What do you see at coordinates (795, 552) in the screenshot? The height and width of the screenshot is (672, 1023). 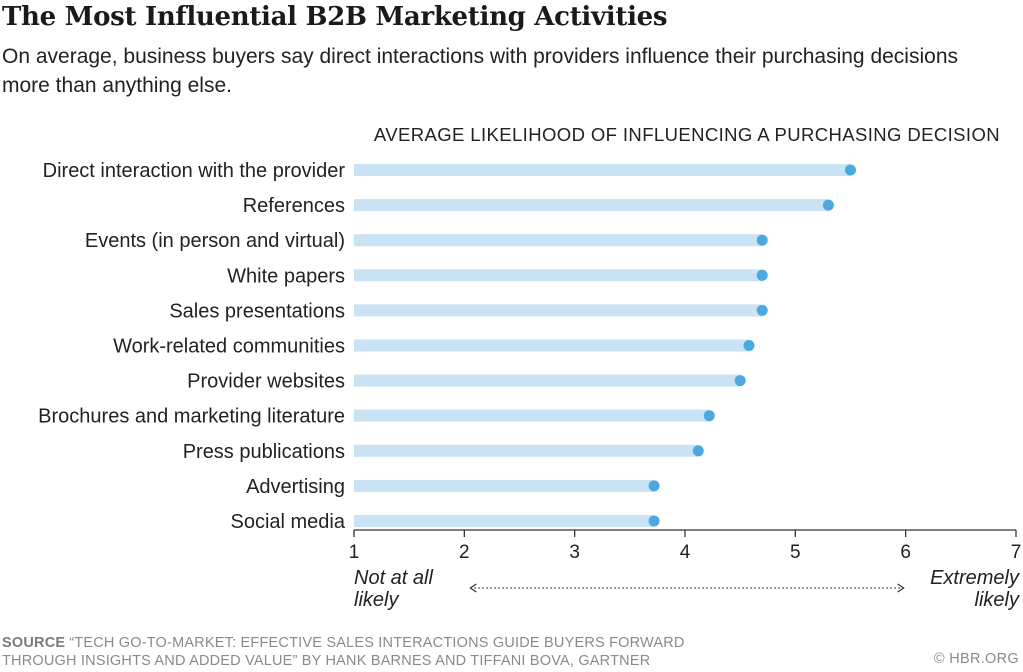 I see `x-tick-label: 5` at bounding box center [795, 552].